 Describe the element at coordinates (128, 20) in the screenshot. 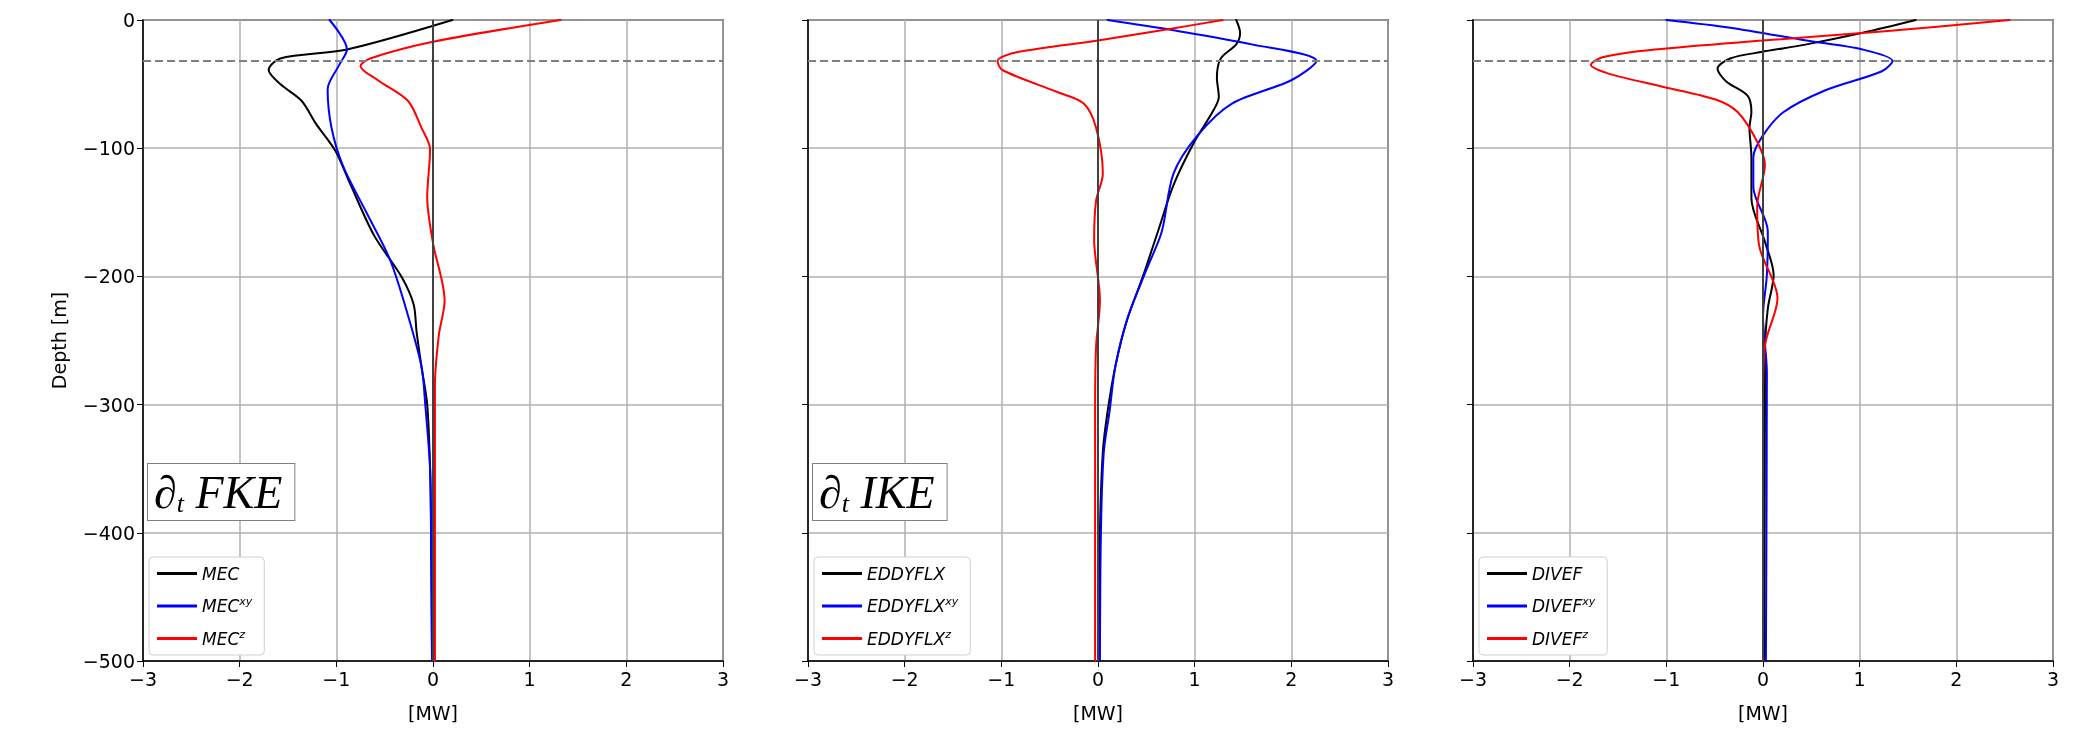

I see `y-tick-label: 0` at that location.